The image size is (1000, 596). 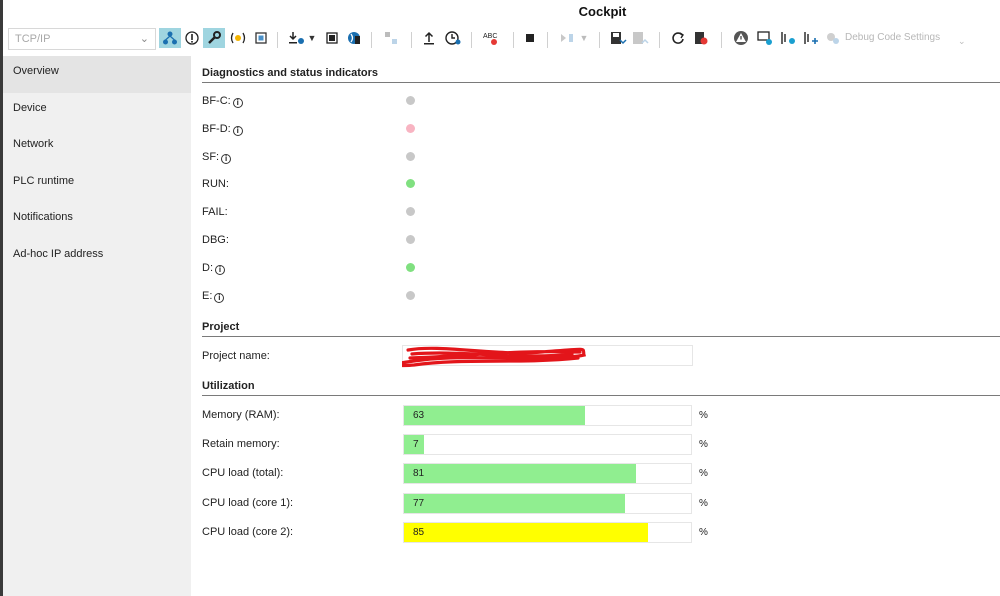 I want to click on connection-select: TCP/IP ⌄, so click(x=82, y=39).